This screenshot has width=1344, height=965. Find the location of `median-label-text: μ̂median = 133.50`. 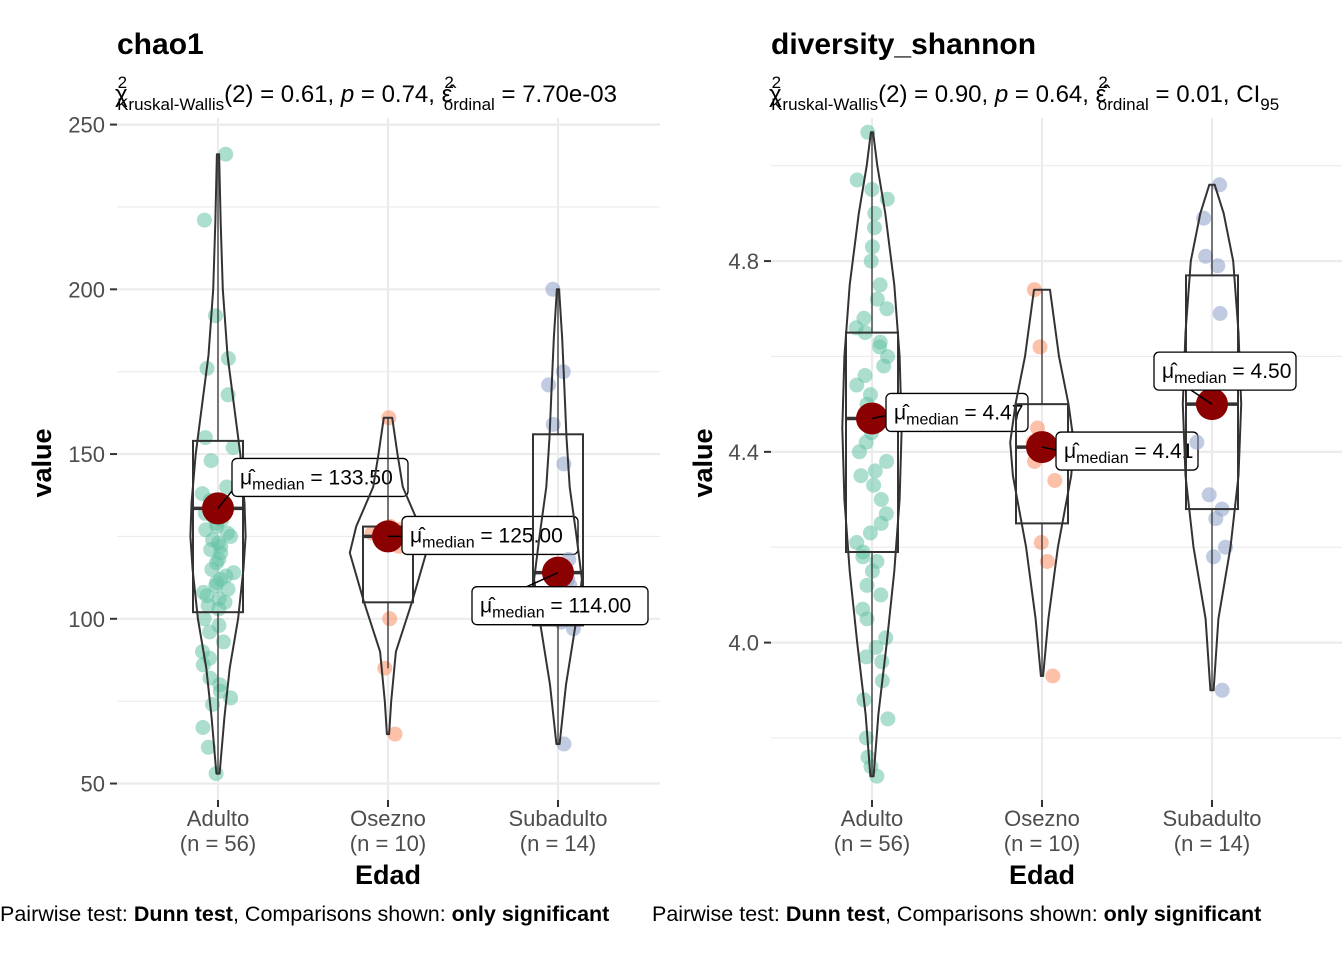

median-label-text: μ̂median = 133.50 is located at coordinates (316, 479).